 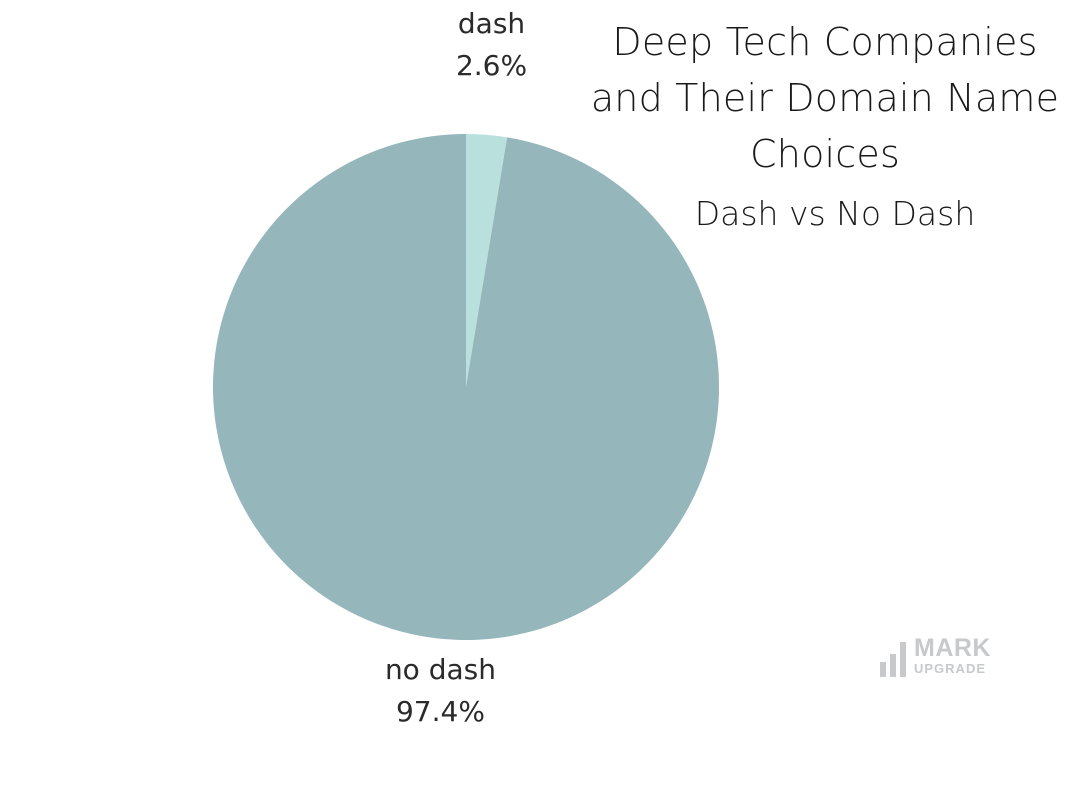 I want to click on slice-category-label: dash, so click(x=491, y=23).